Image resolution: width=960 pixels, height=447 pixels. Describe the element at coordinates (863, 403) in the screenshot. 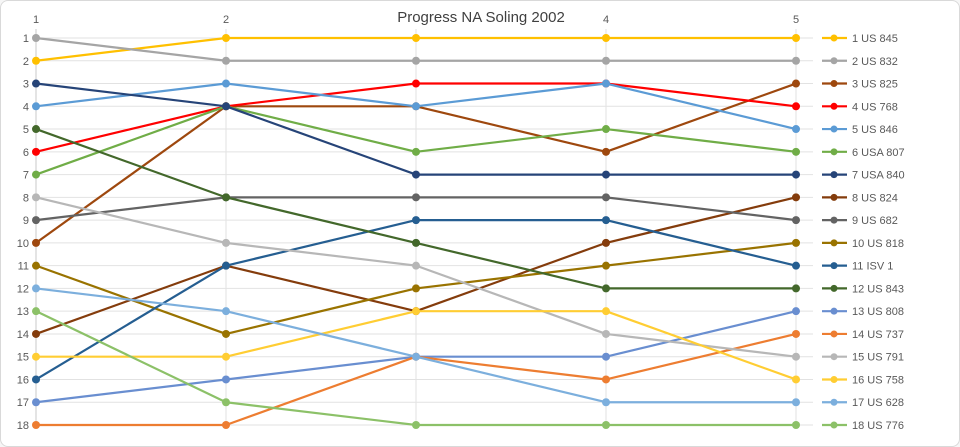

I see `legend-item-17-us-628: 17 US 628` at that location.